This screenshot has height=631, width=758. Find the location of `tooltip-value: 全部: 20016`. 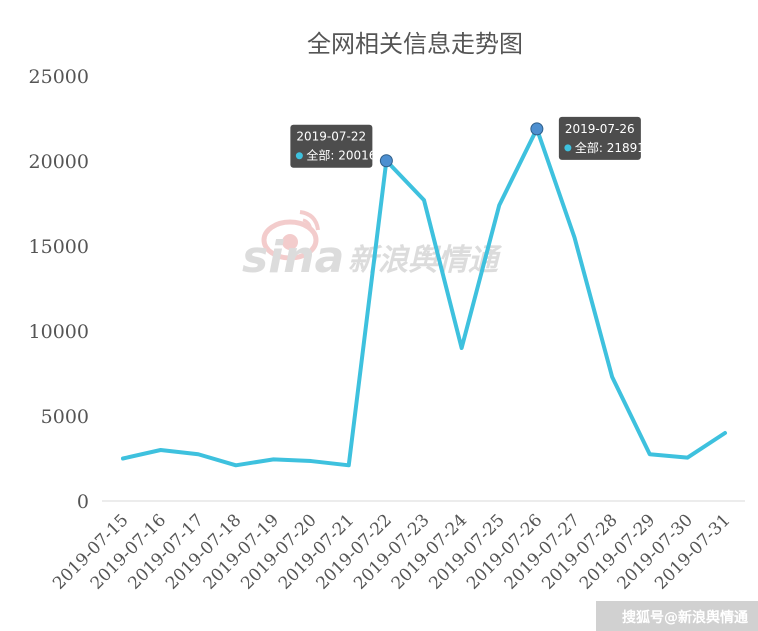

tooltip-value: 全部: 20016 is located at coordinates (341, 155).